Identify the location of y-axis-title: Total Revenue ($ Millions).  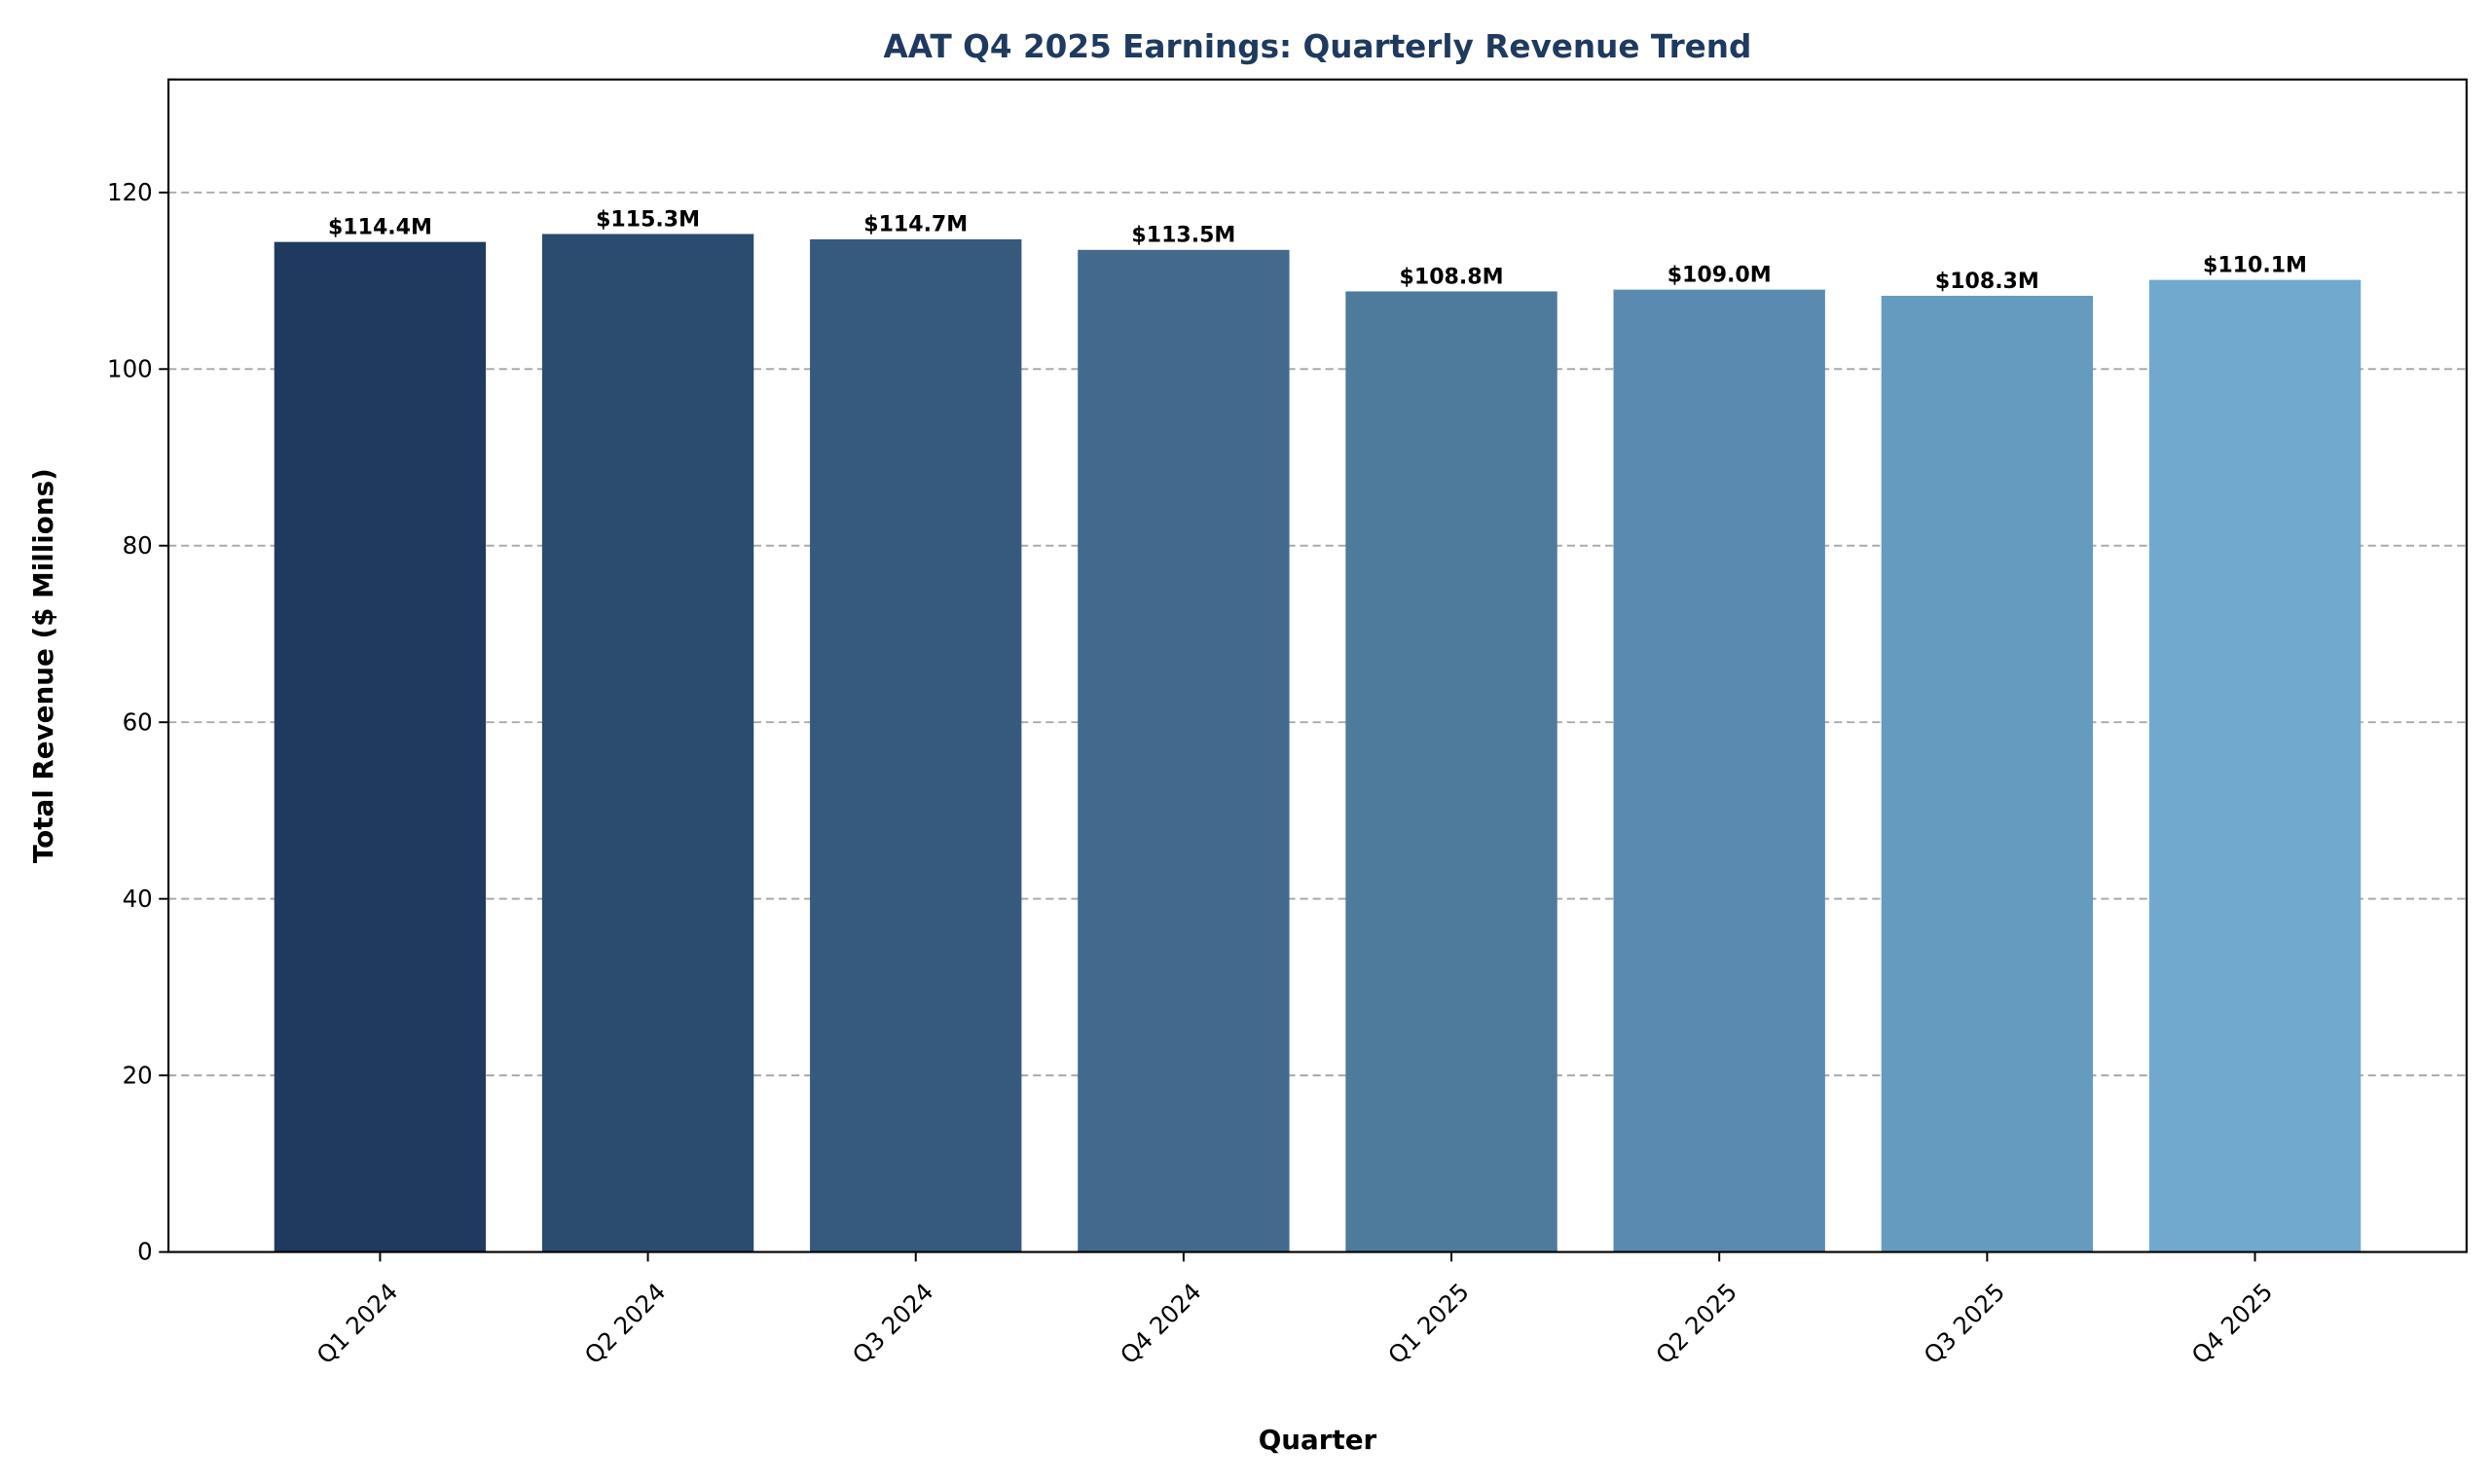
(43, 665).